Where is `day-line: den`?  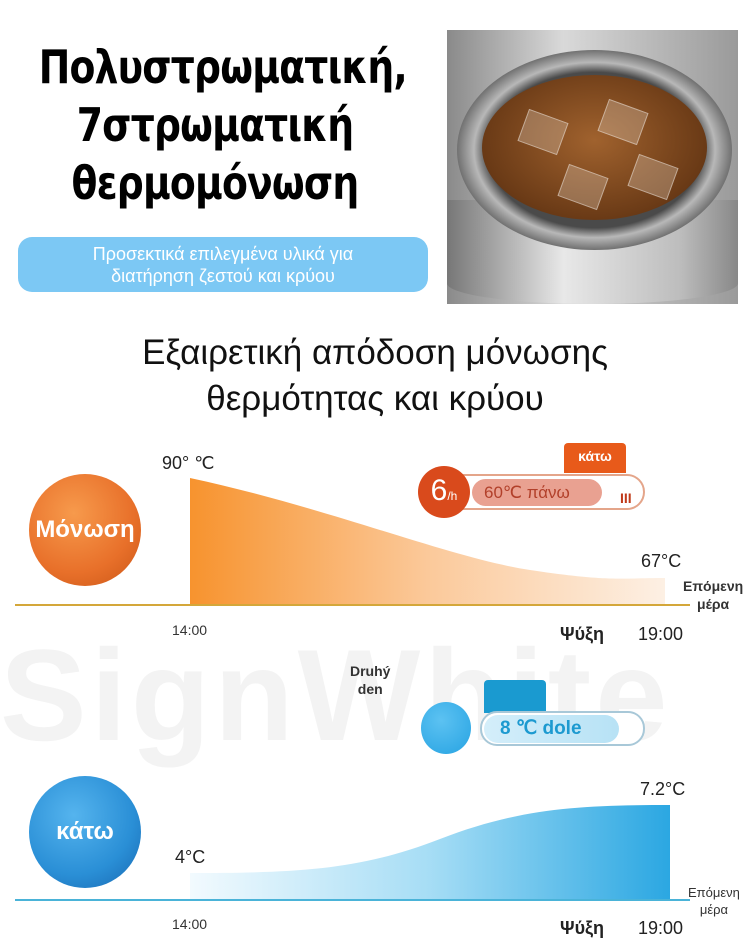
day-line: den is located at coordinates (370, 689).